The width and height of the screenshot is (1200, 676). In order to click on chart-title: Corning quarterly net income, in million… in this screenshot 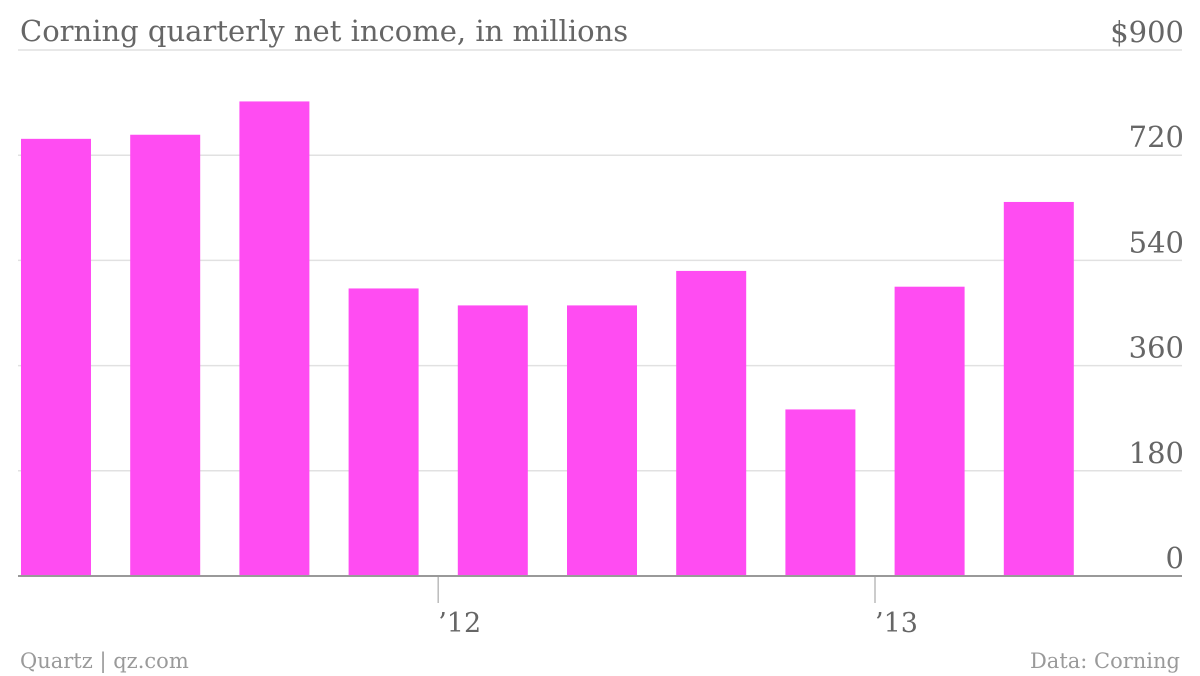, I will do `click(324, 31)`.